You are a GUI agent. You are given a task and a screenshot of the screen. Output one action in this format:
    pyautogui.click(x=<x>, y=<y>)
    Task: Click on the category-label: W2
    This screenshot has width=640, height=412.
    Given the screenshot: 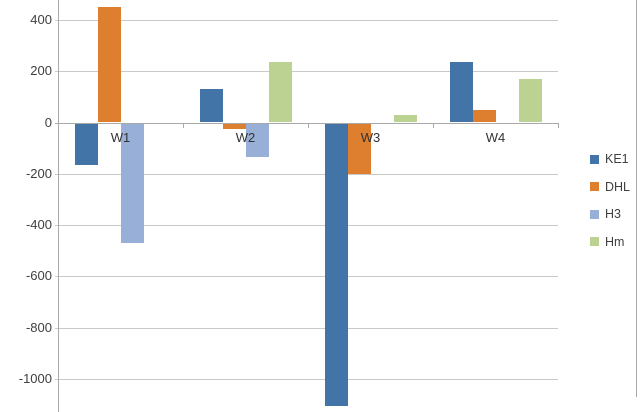 What is the action you would take?
    pyautogui.click(x=245, y=137)
    